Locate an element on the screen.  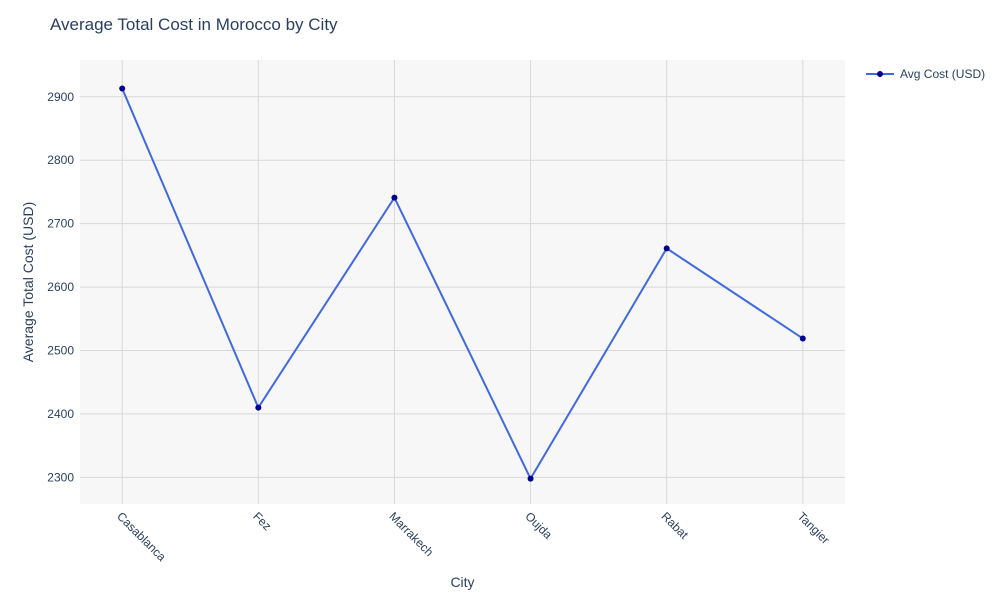
y-tick-label: 2700 is located at coordinates (60, 224).